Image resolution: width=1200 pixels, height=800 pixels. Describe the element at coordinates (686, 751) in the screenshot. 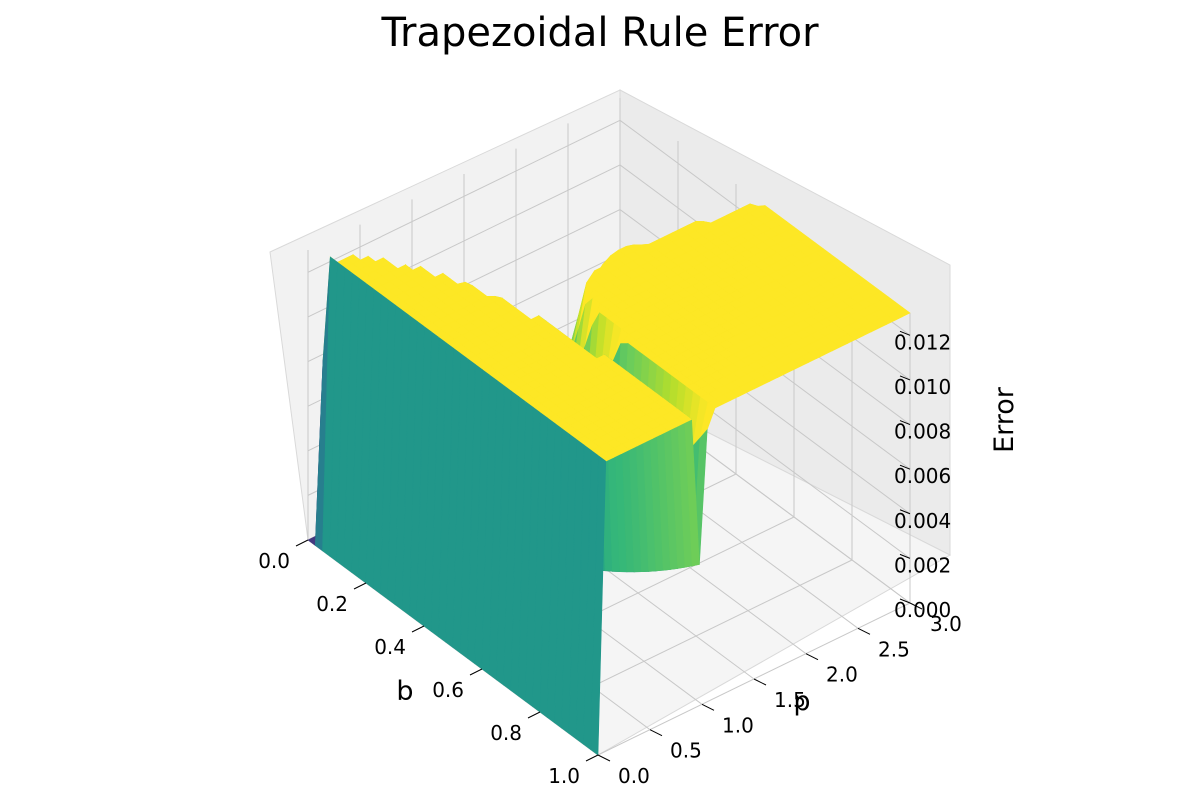

I see `y-tick-label: 0.5` at that location.